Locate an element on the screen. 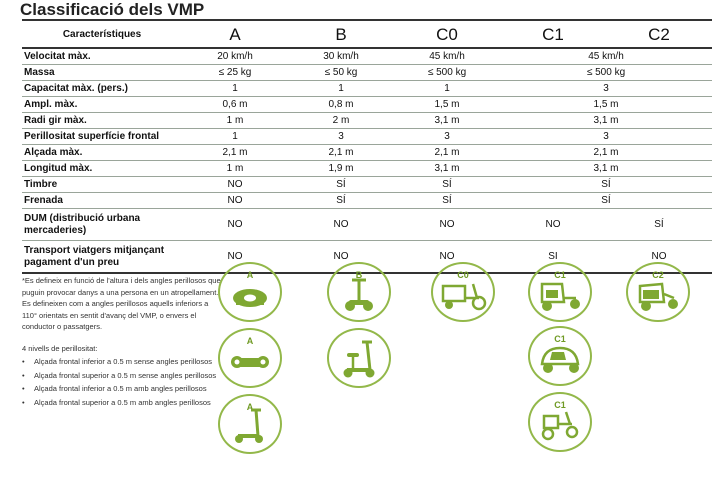 The height and width of the screenshot is (480, 720). table-row: Timbre NO SÍ SÍ SÍ is located at coordinates (367, 184).